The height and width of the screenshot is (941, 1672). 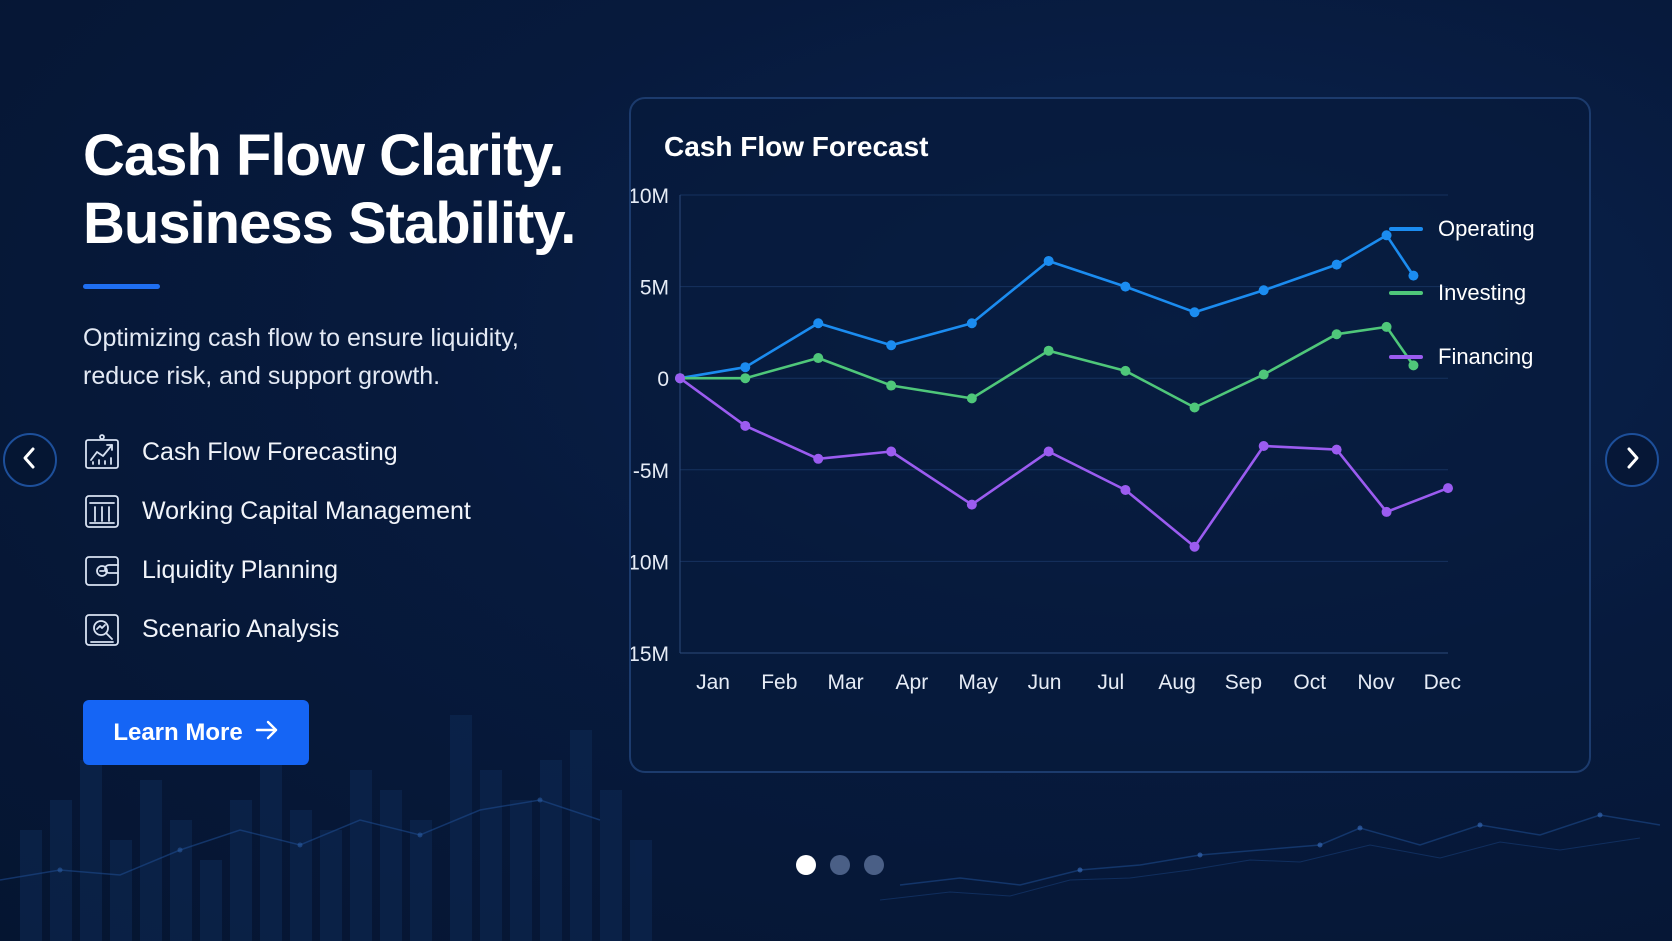 What do you see at coordinates (1176, 682) in the screenshot?
I see `x-tick-label: Aug` at bounding box center [1176, 682].